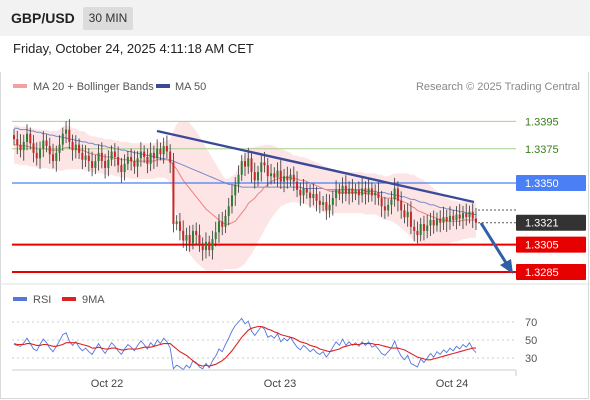 The height and width of the screenshot is (400, 590). Describe the element at coordinates (245, 344) in the screenshot. I see `rsi-line` at that location.